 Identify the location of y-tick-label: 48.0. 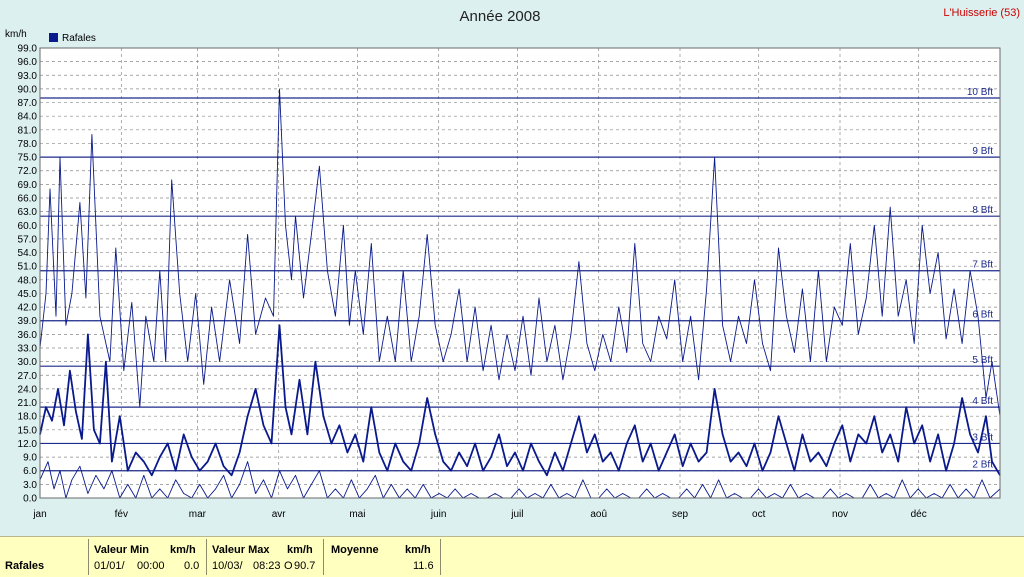
(28, 280).